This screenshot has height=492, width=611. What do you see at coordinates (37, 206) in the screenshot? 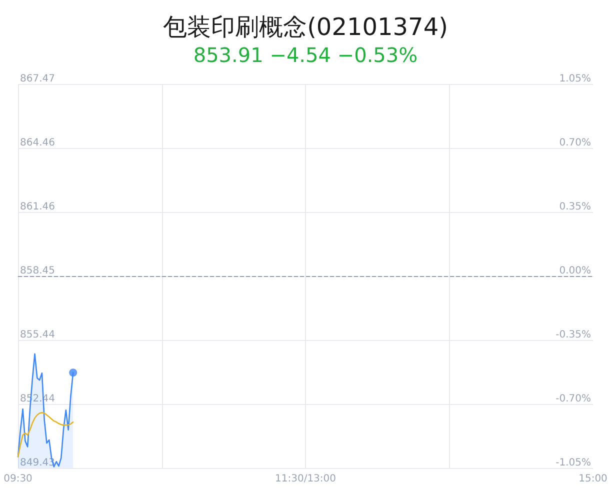
I see `y-tick-label: 861.46` at bounding box center [37, 206].